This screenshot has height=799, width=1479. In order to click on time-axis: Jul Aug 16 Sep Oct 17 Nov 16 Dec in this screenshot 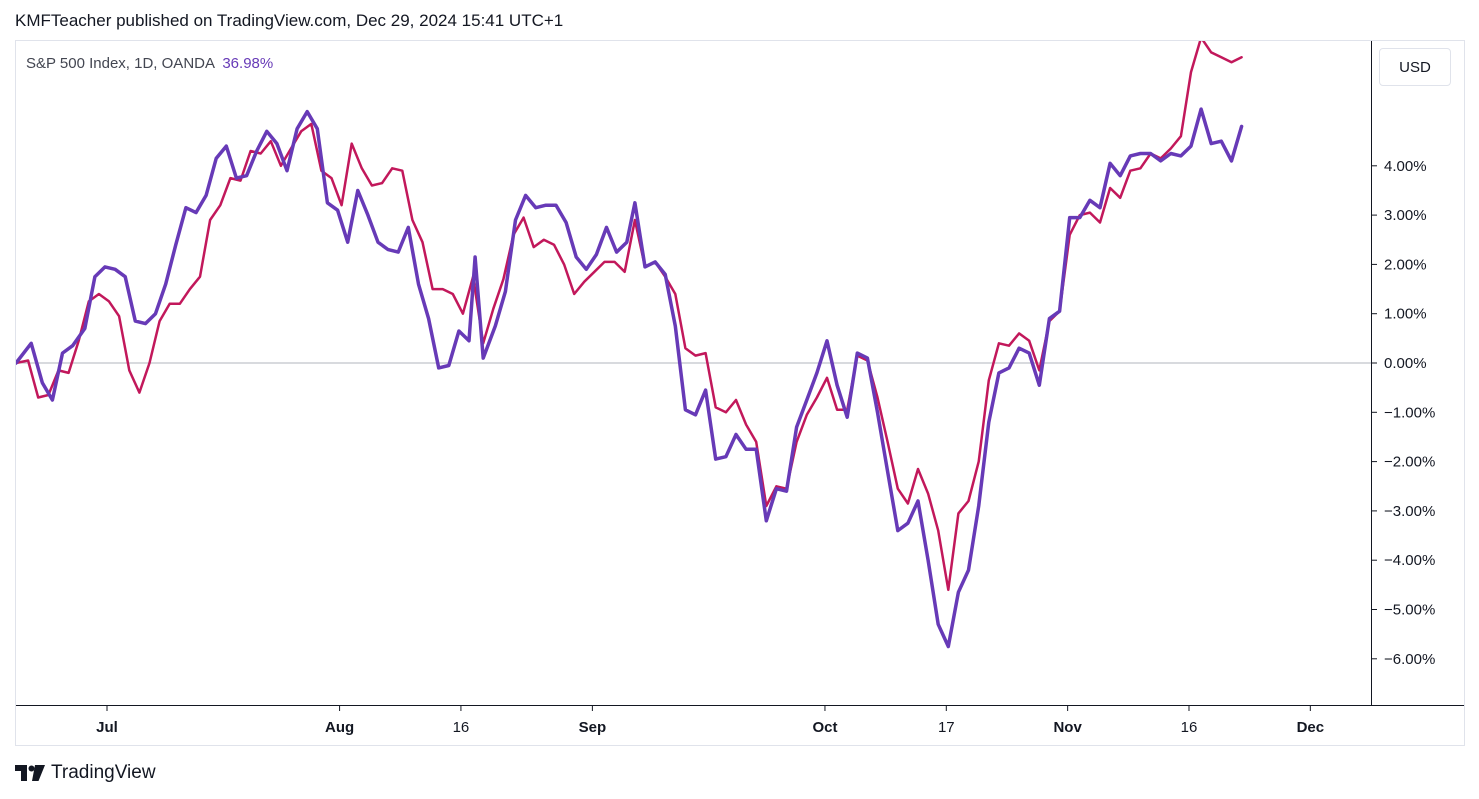, I will do `click(710, 721)`.